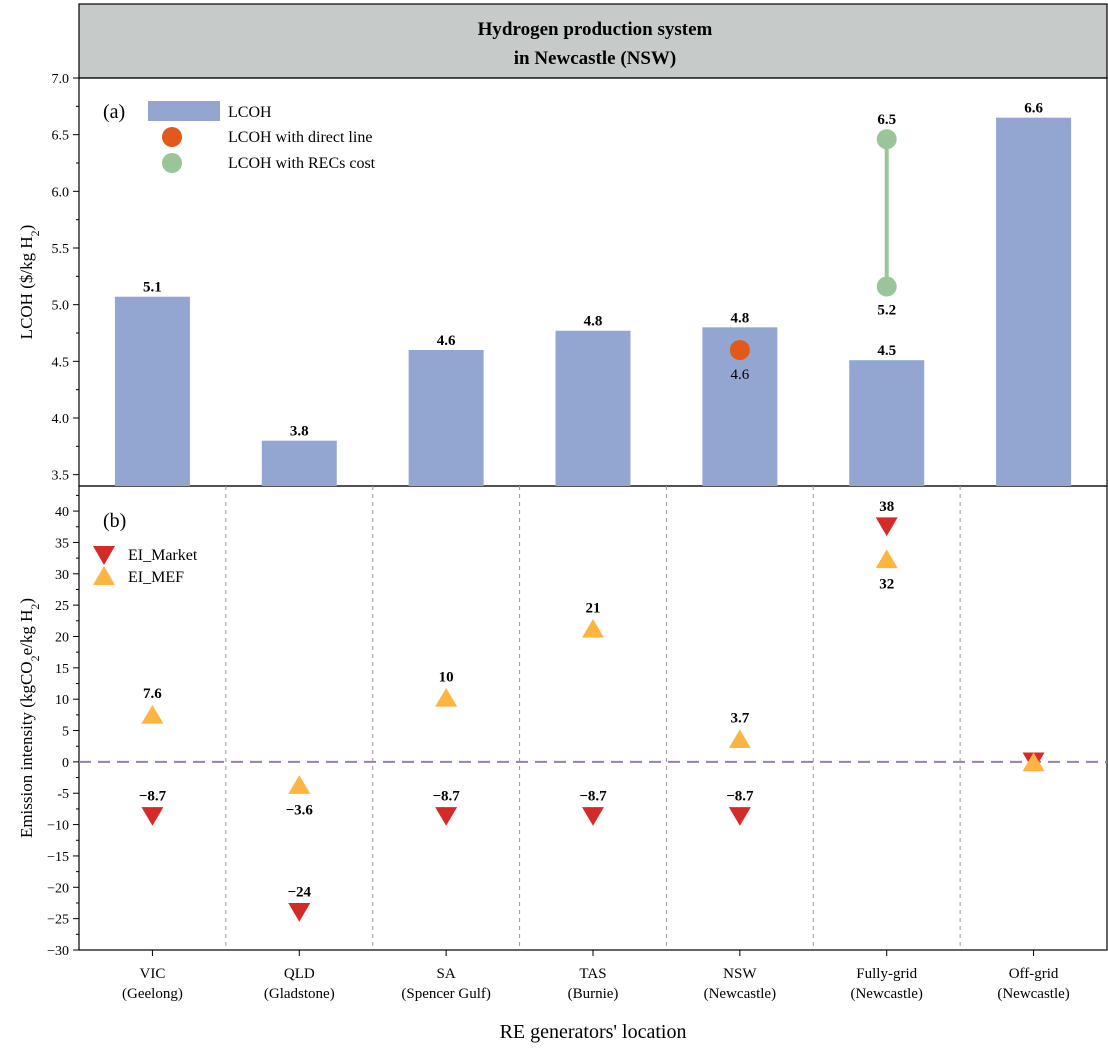 The height and width of the screenshot is (1050, 1108). I want to click on x-category-sublabel: (Geelong), so click(152, 994).